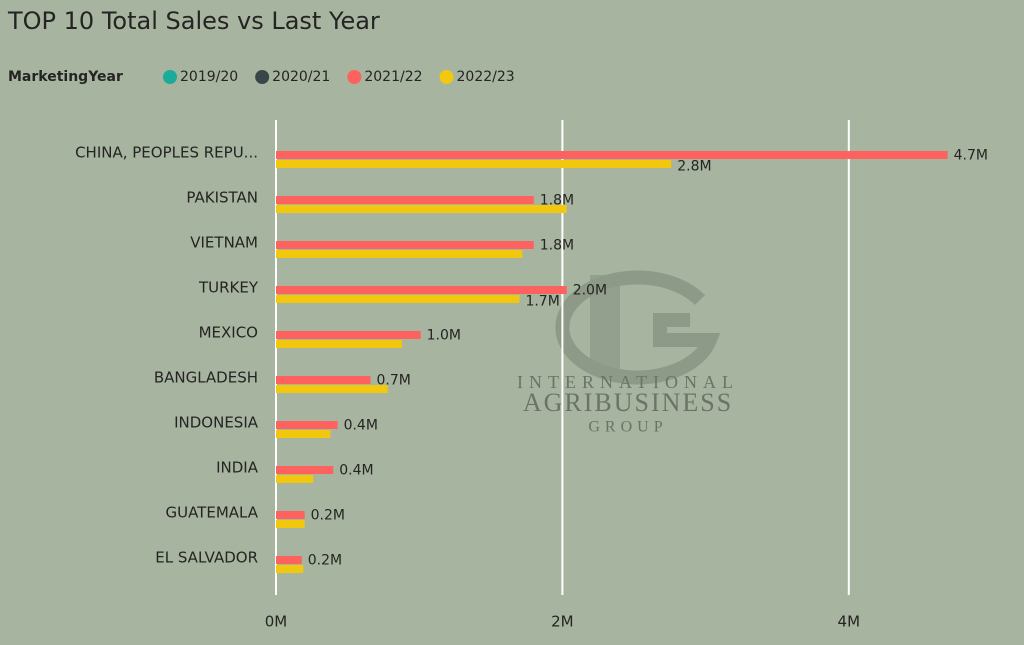 The width and height of the screenshot is (1024, 645). Describe the element at coordinates (209, 77) in the screenshot. I see `legend-label: 2019/20` at that location.